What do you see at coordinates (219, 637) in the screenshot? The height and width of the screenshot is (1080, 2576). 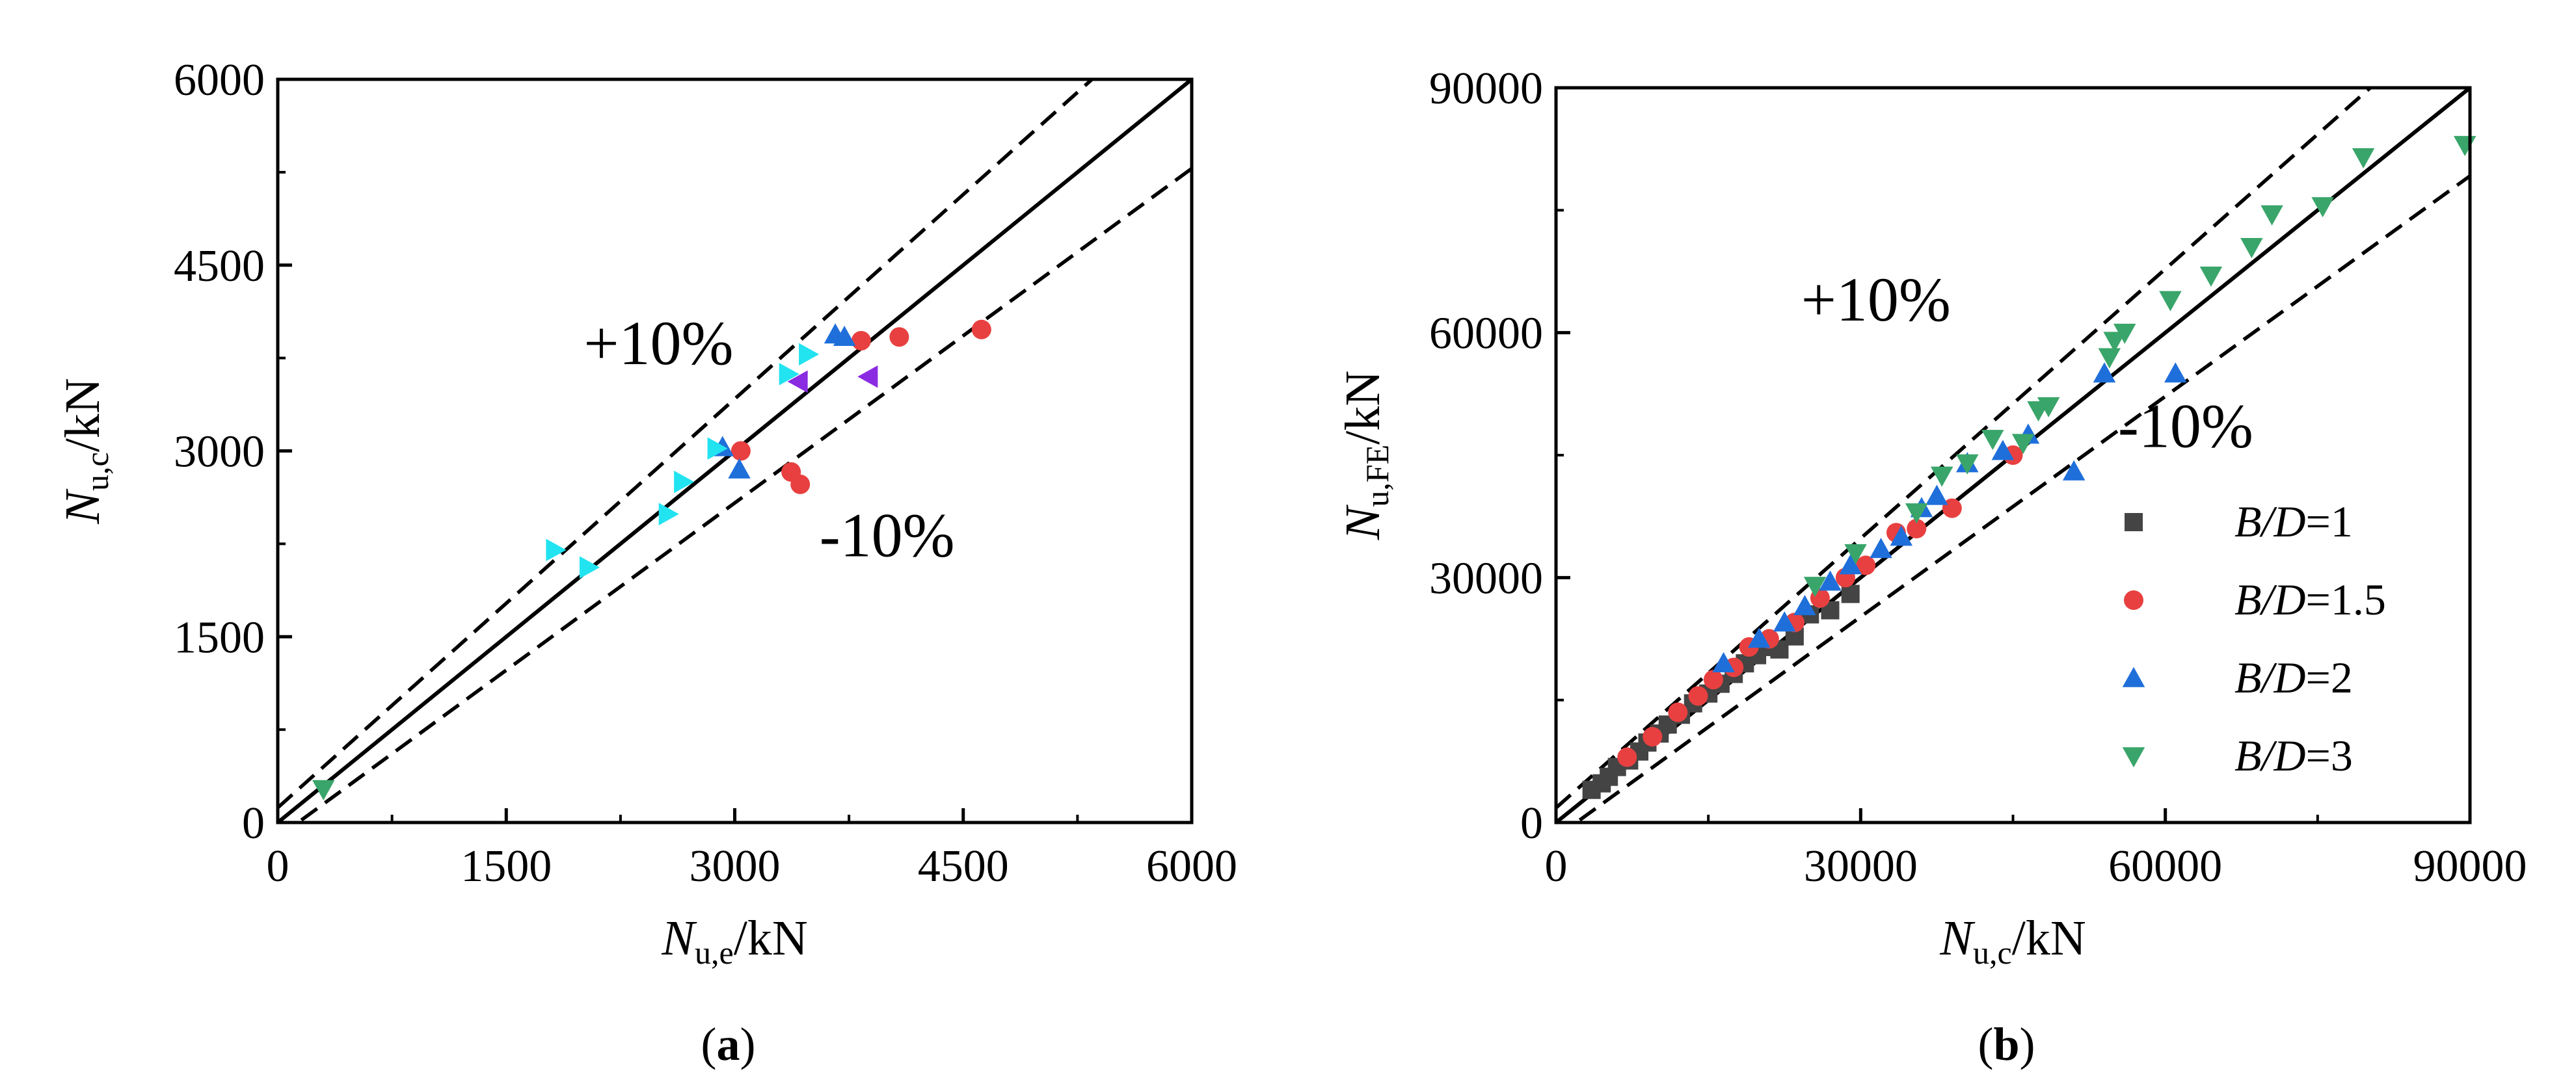 I see `y-tick-label: 1500` at bounding box center [219, 637].